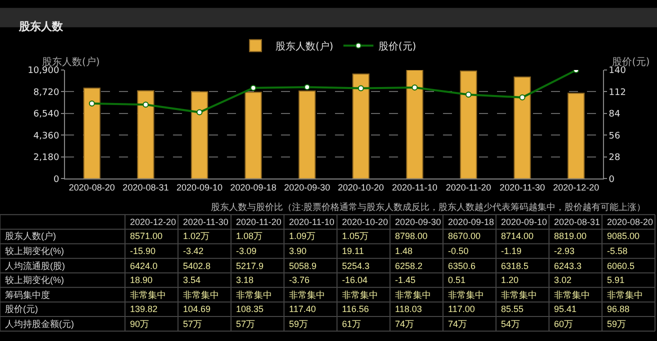 This screenshot has width=657, height=341. I want to click on text: 18.90, so click(141, 280).